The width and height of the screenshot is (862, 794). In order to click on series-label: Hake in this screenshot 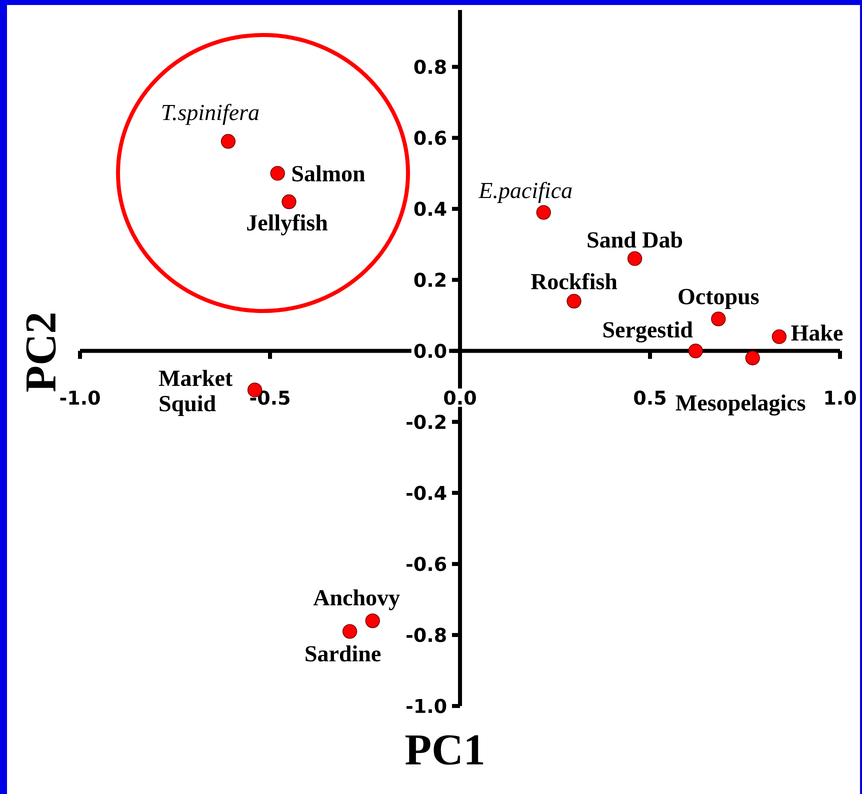, I will do `click(817, 332)`.